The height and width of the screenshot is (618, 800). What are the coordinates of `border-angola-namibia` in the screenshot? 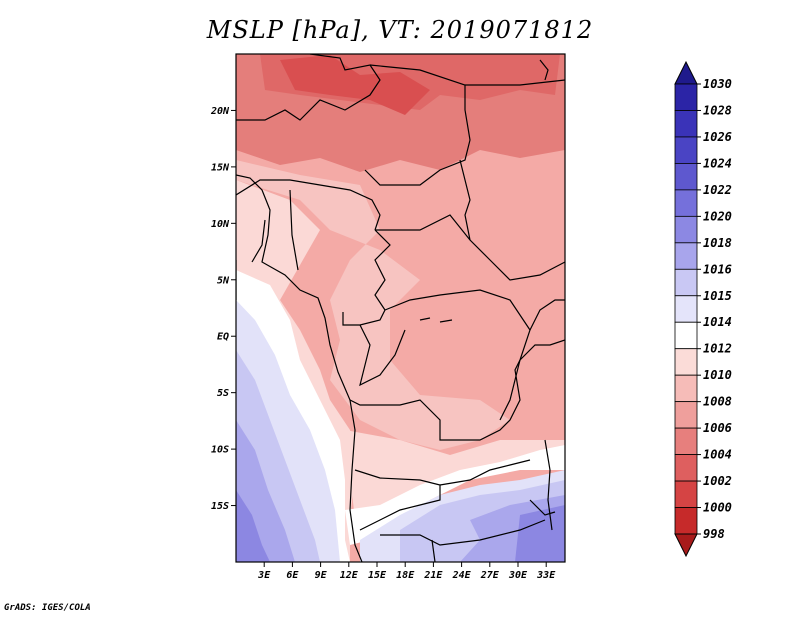 It's located at (397, 500).